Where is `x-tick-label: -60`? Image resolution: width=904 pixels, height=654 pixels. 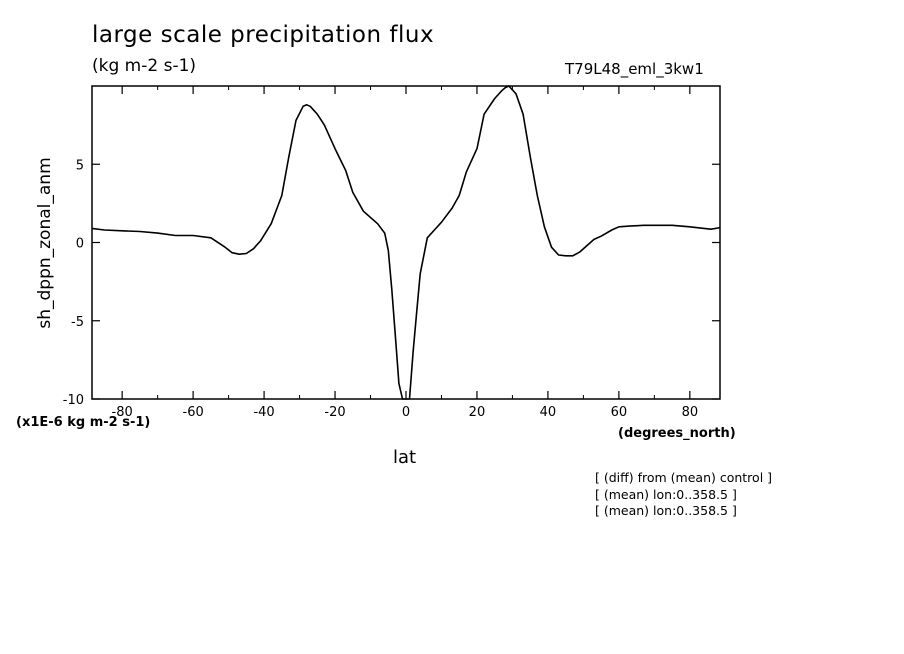
x-tick-label: -60 is located at coordinates (193, 412).